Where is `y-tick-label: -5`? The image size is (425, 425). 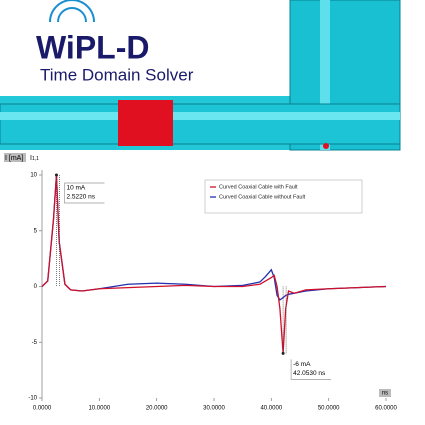 y-tick-label: -5 is located at coordinates (35, 343).